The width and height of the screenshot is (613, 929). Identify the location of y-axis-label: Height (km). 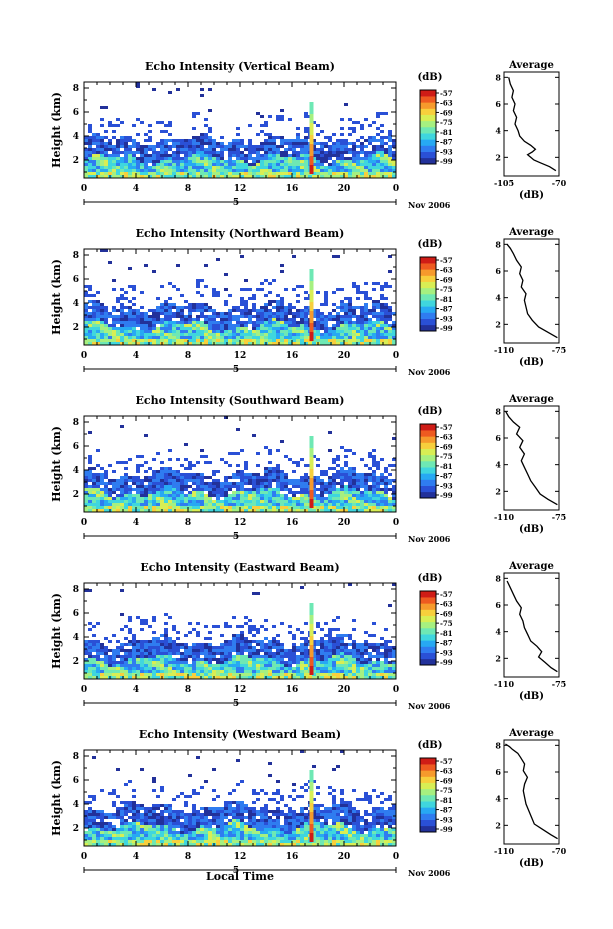
(56, 130).